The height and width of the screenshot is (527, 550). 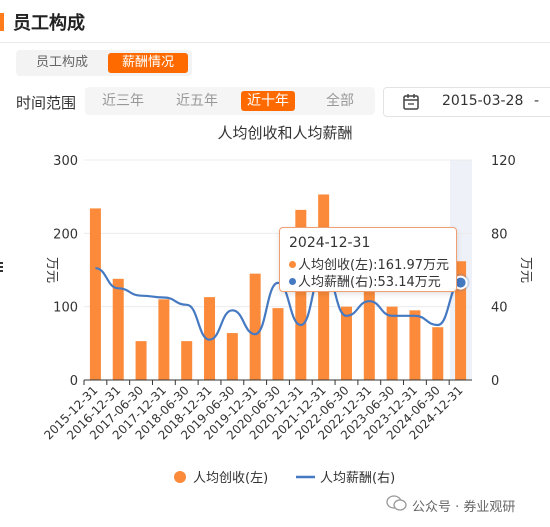 I want to click on chart-title: 人均创收和人均薪酬, so click(x=284, y=133).